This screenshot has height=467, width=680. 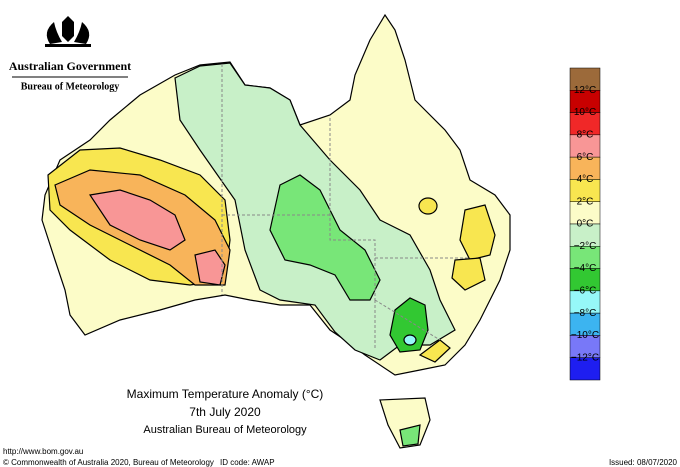 I want to click on legend-label: 8°C, so click(x=585, y=134).